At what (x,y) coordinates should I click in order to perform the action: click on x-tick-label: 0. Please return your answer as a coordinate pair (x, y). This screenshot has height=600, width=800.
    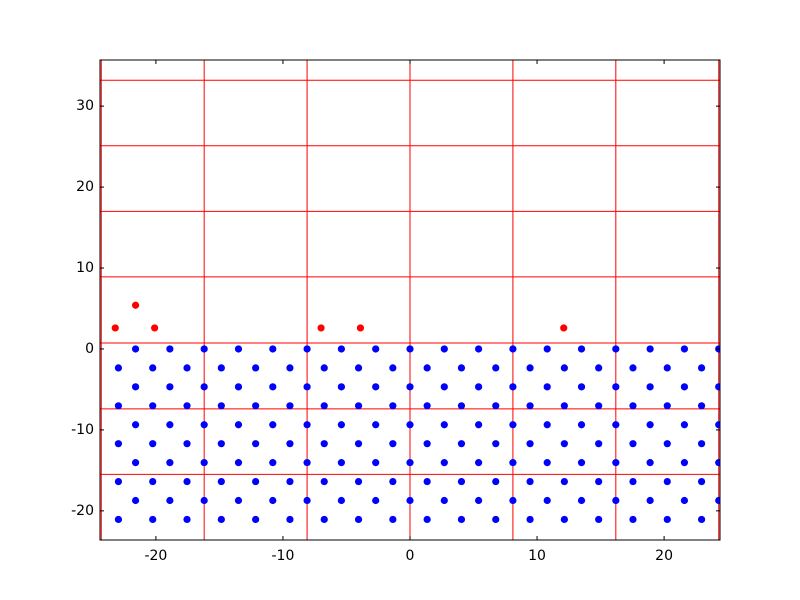
    Looking at the image, I should click on (410, 556).